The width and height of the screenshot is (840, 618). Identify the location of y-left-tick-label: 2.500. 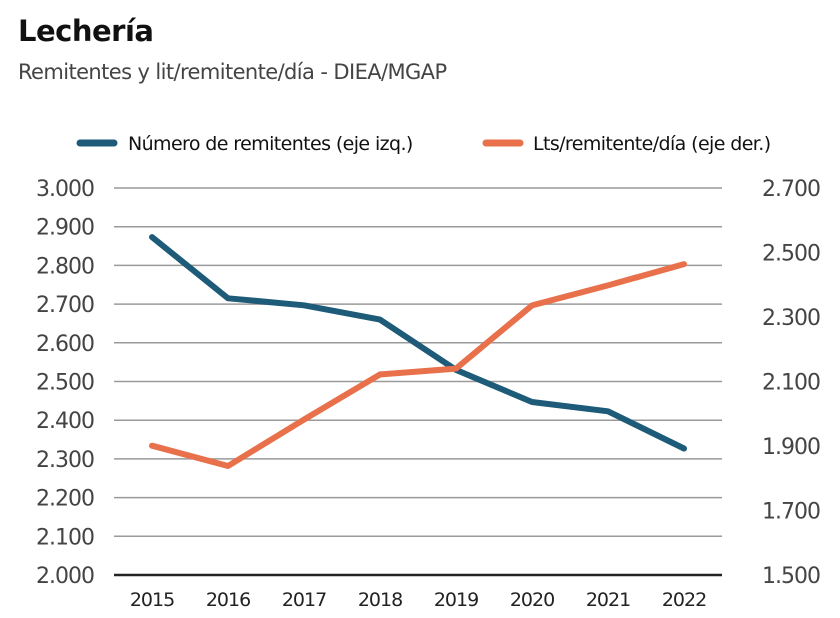
(65, 383).